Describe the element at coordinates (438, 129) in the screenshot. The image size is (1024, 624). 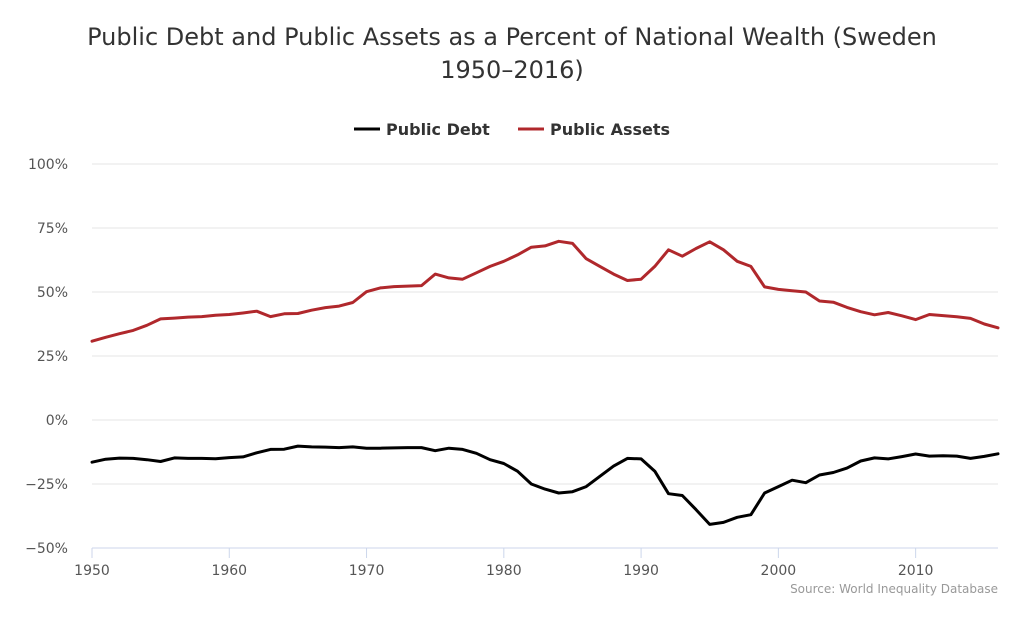
I see `legend-label-public-debt: Public Debt` at that location.